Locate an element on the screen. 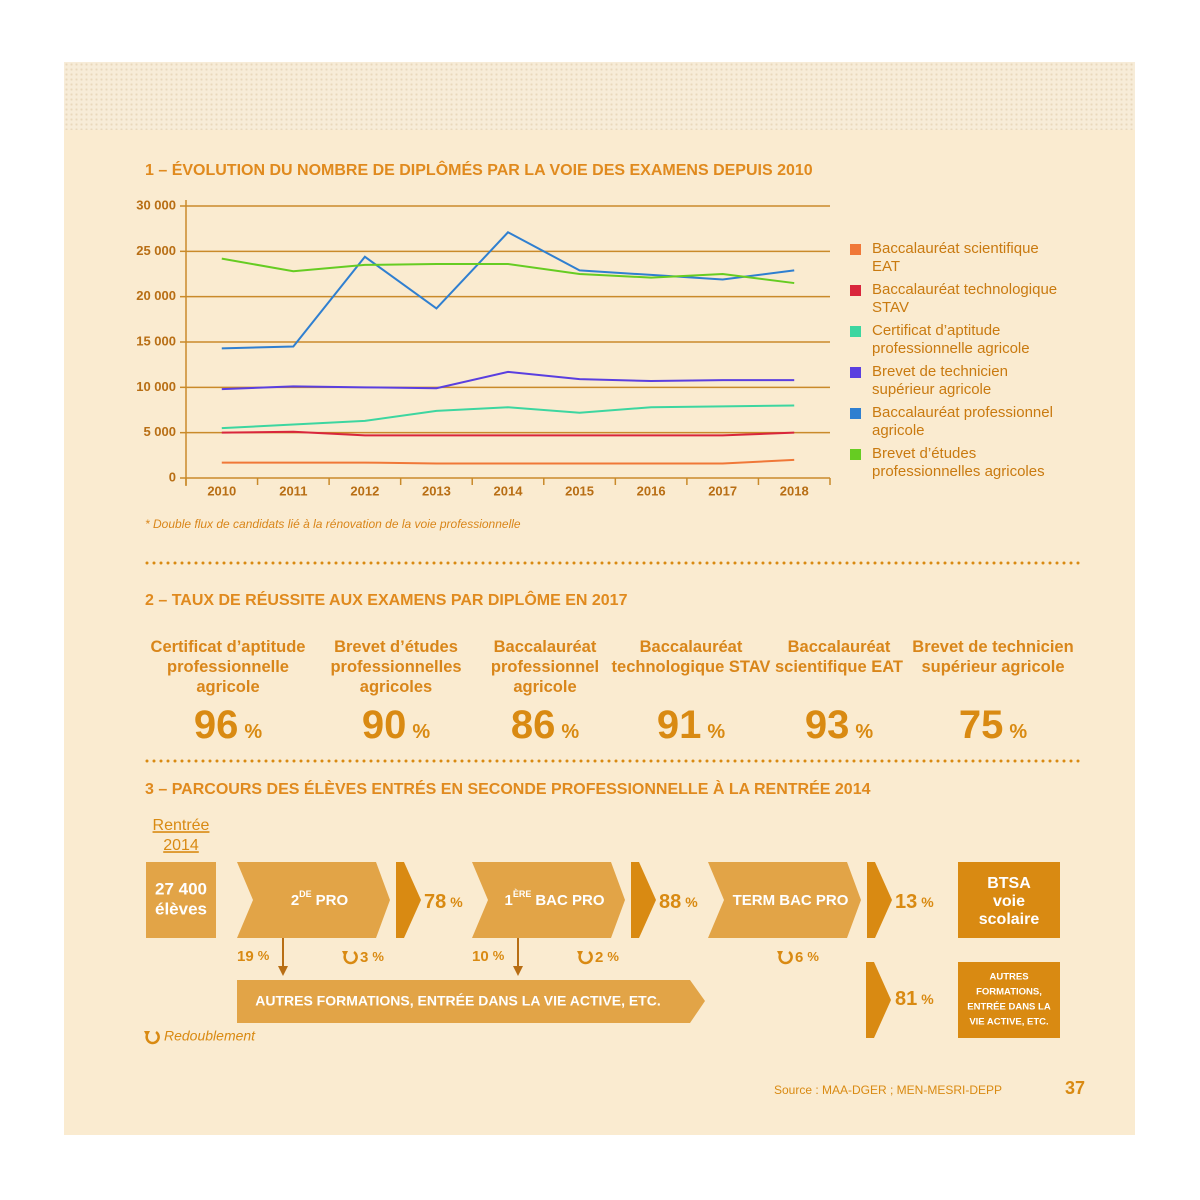 Image resolution: width=1200 pixels, height=1200 pixels. y-tick-label: 0 is located at coordinates (172, 476).